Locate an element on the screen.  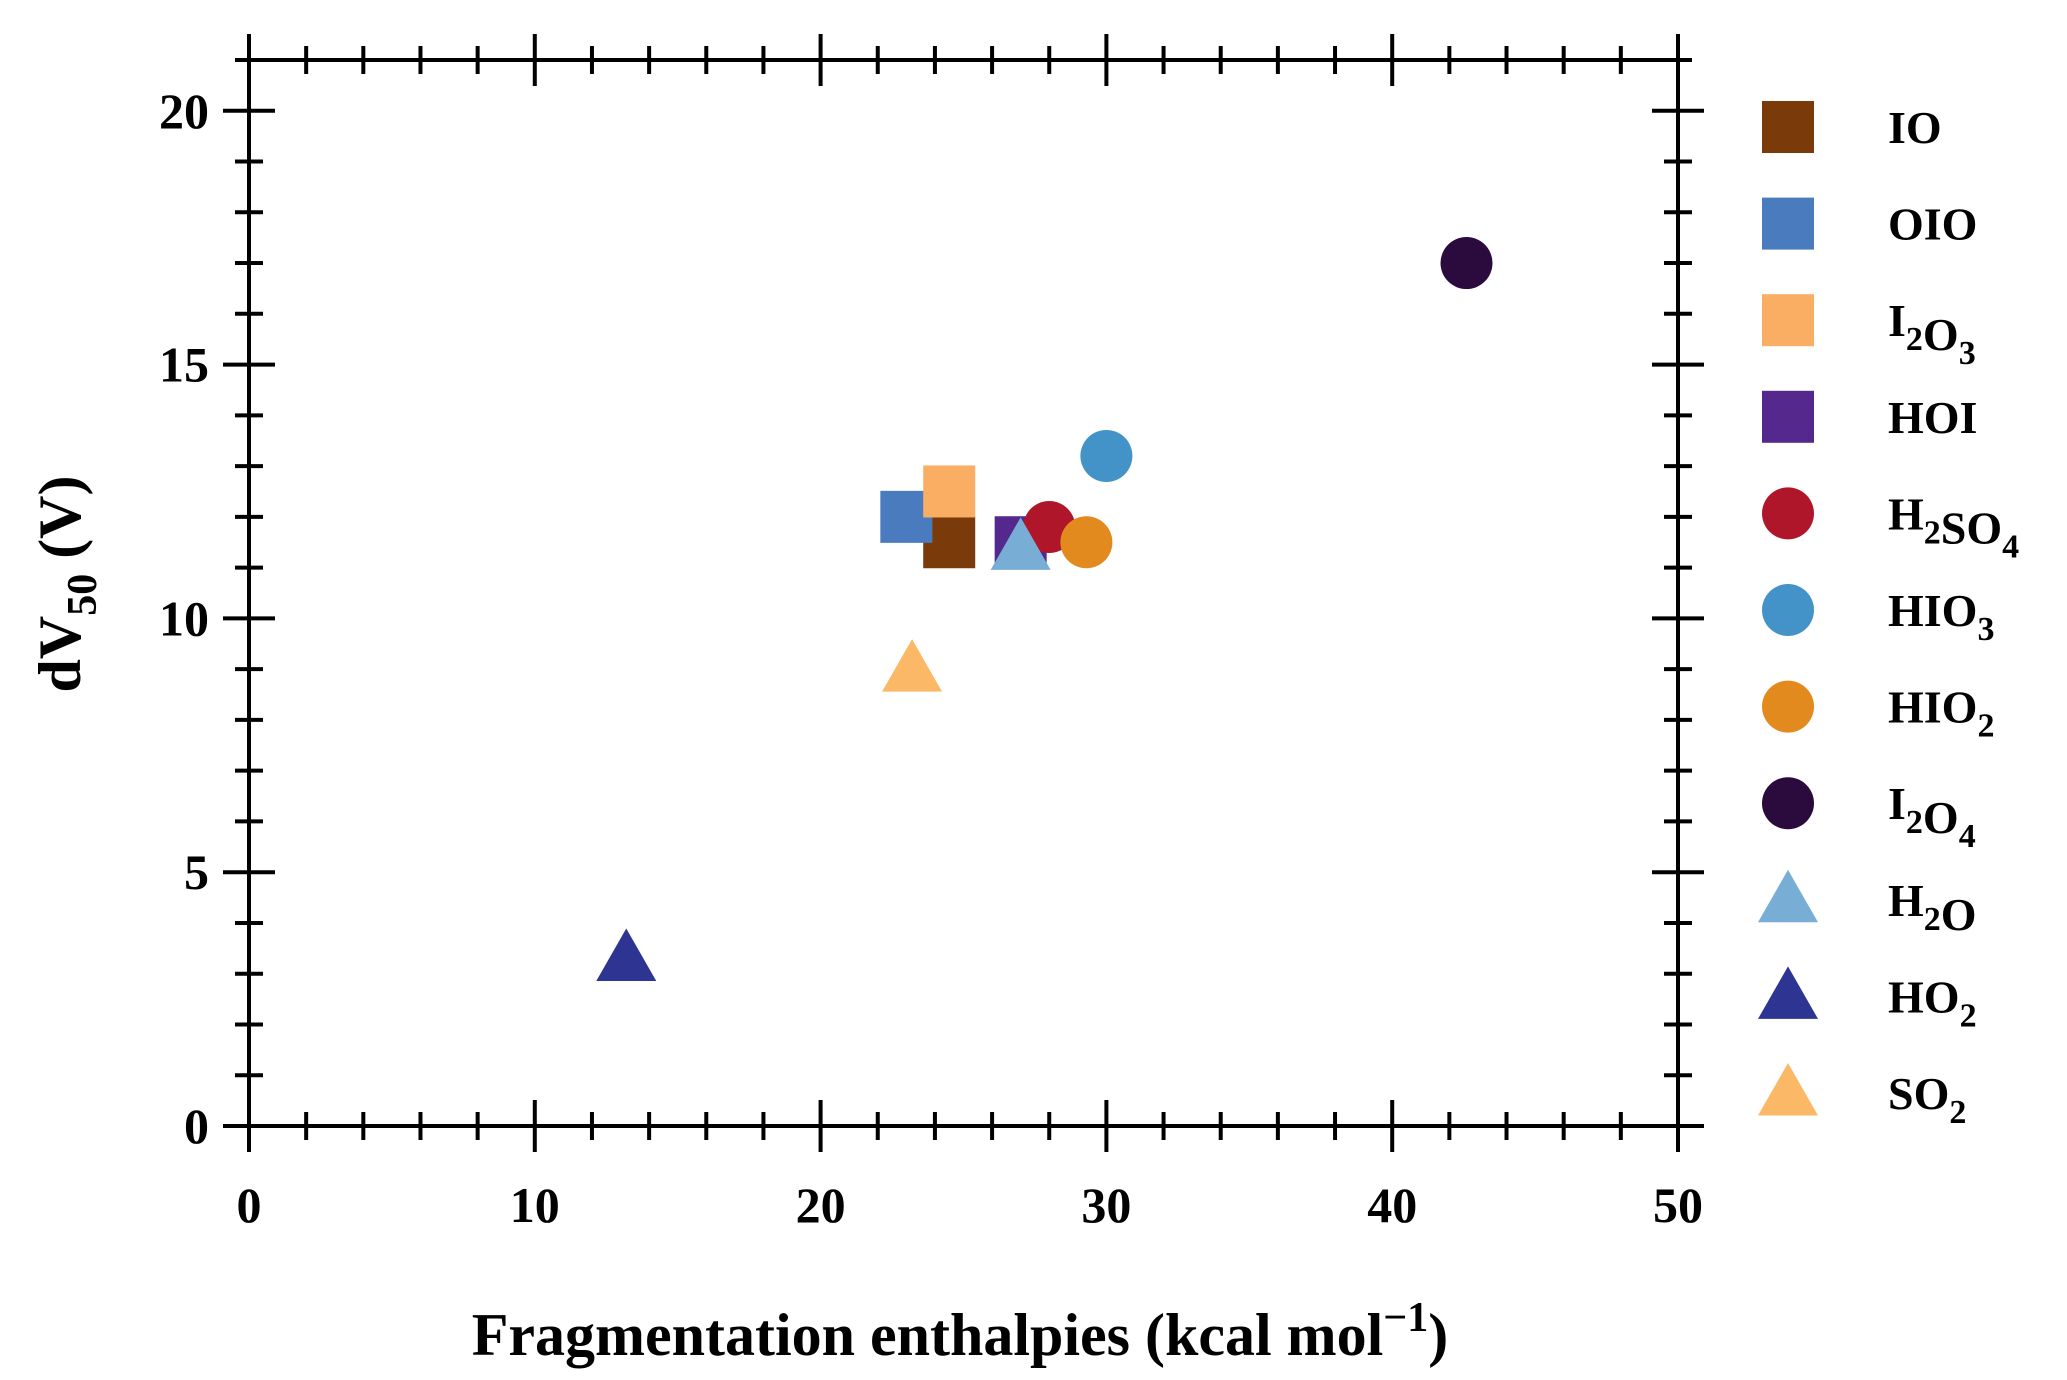
data-point-h2o is located at coordinates (1020, 543).